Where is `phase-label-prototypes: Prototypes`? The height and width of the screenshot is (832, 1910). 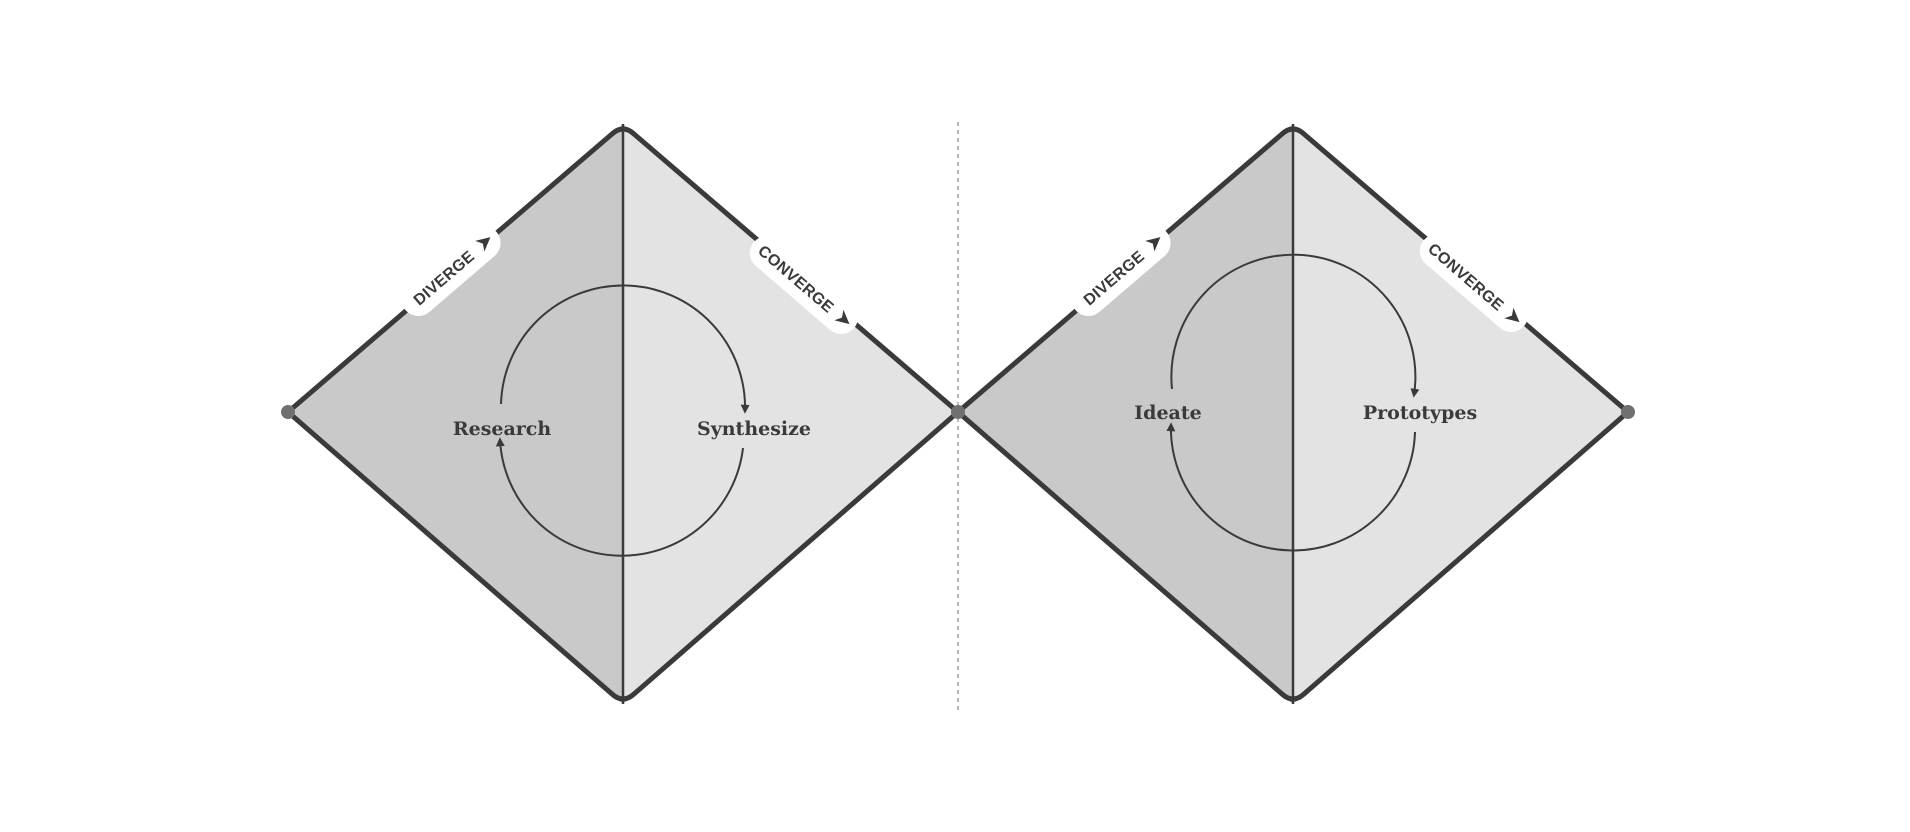
phase-label-prototypes: Prototypes is located at coordinates (1420, 413).